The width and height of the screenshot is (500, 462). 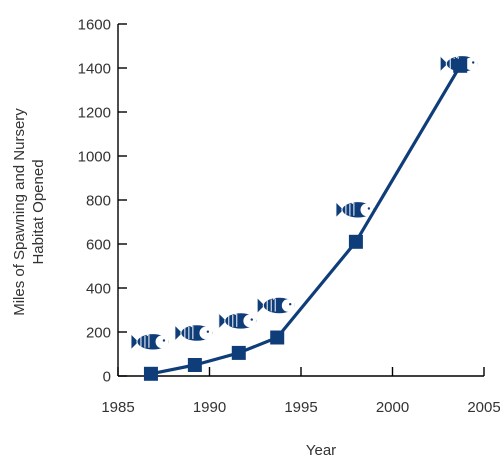 I want to click on y-tick-label: 1600, so click(x=94, y=25).